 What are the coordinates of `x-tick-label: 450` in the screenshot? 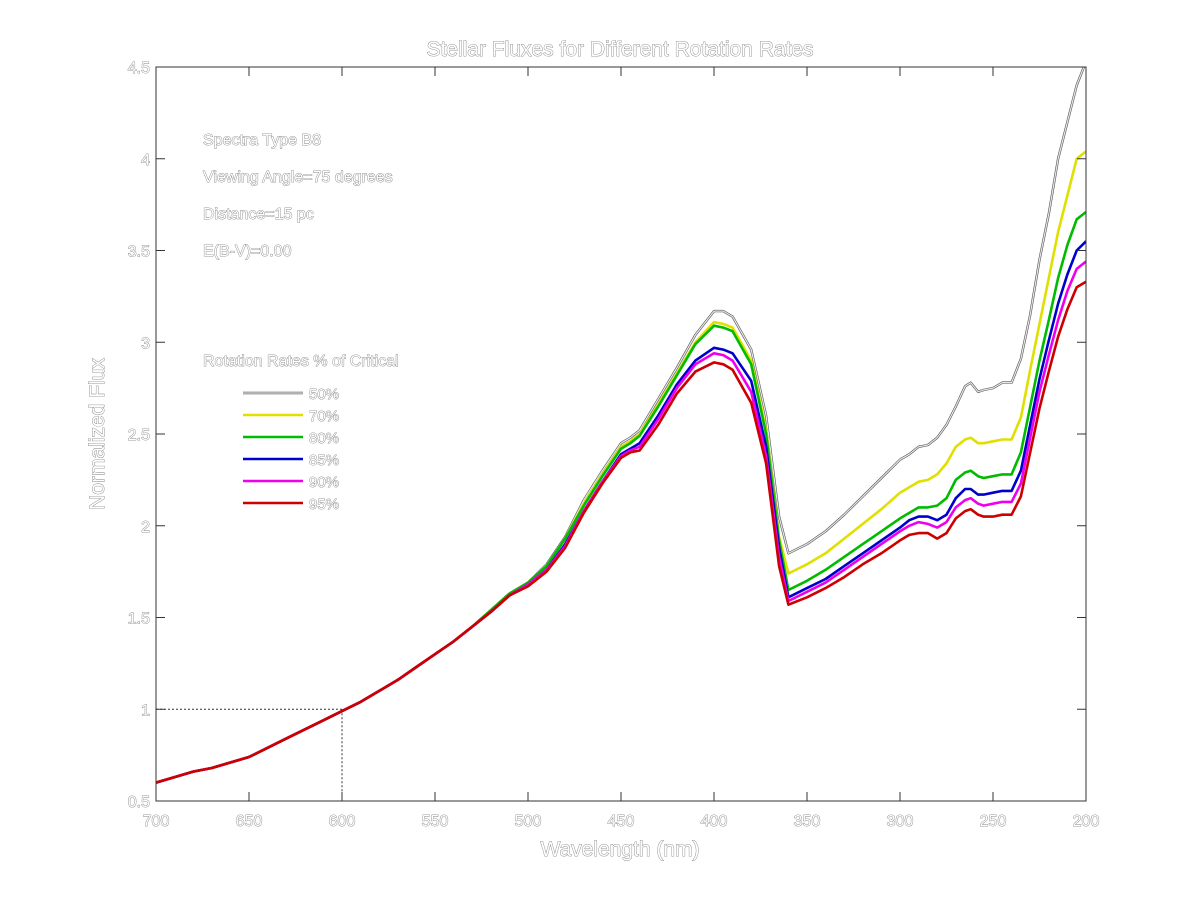 It's located at (621, 821).